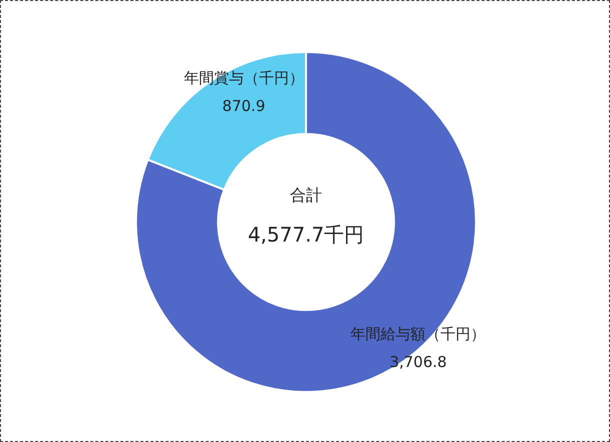 The image size is (610, 442). I want to click on text: 合計, so click(306, 194).